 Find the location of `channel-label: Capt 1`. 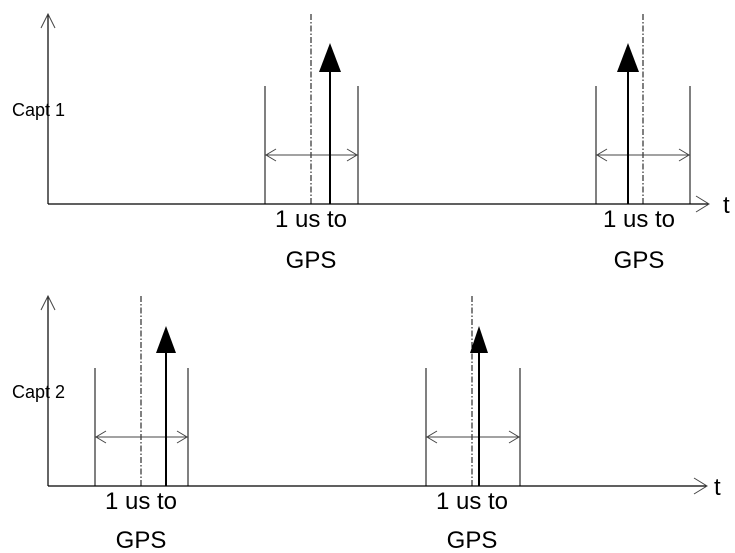

channel-label: Capt 1 is located at coordinates (38, 110).